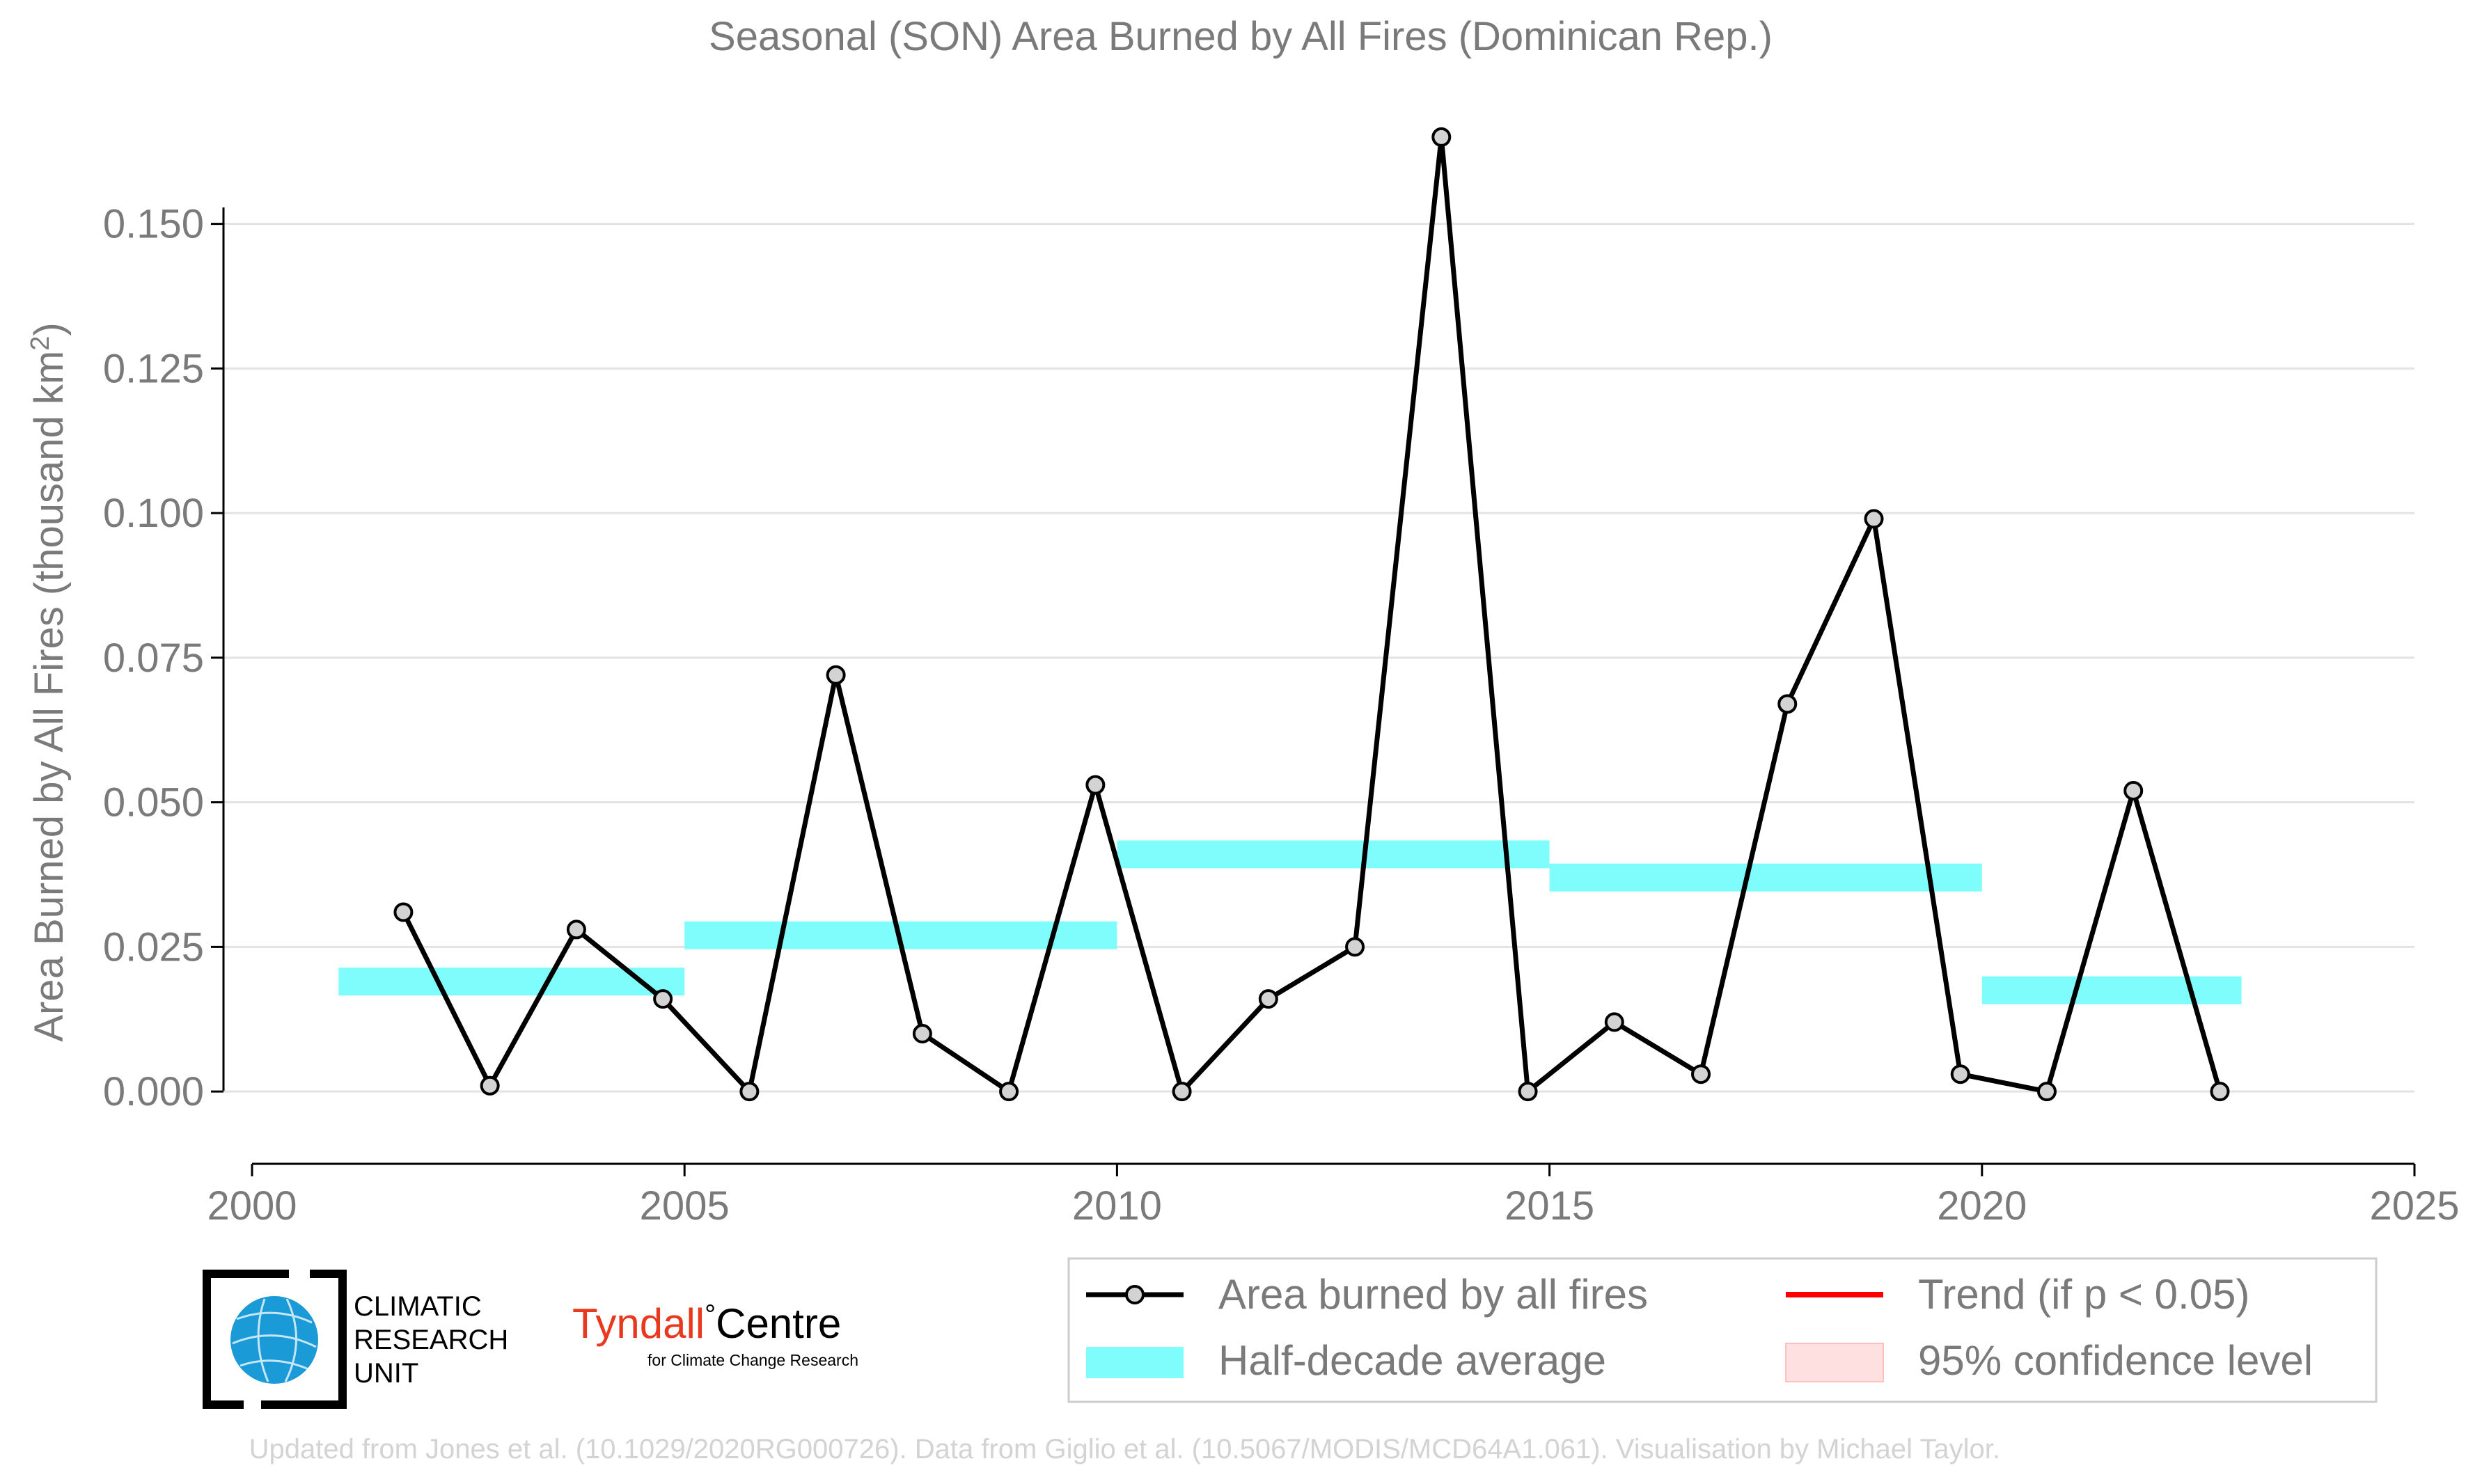 This screenshot has height=1484, width=2482. What do you see at coordinates (49, 329) in the screenshot?
I see `y-axis-label-close: )` at bounding box center [49, 329].